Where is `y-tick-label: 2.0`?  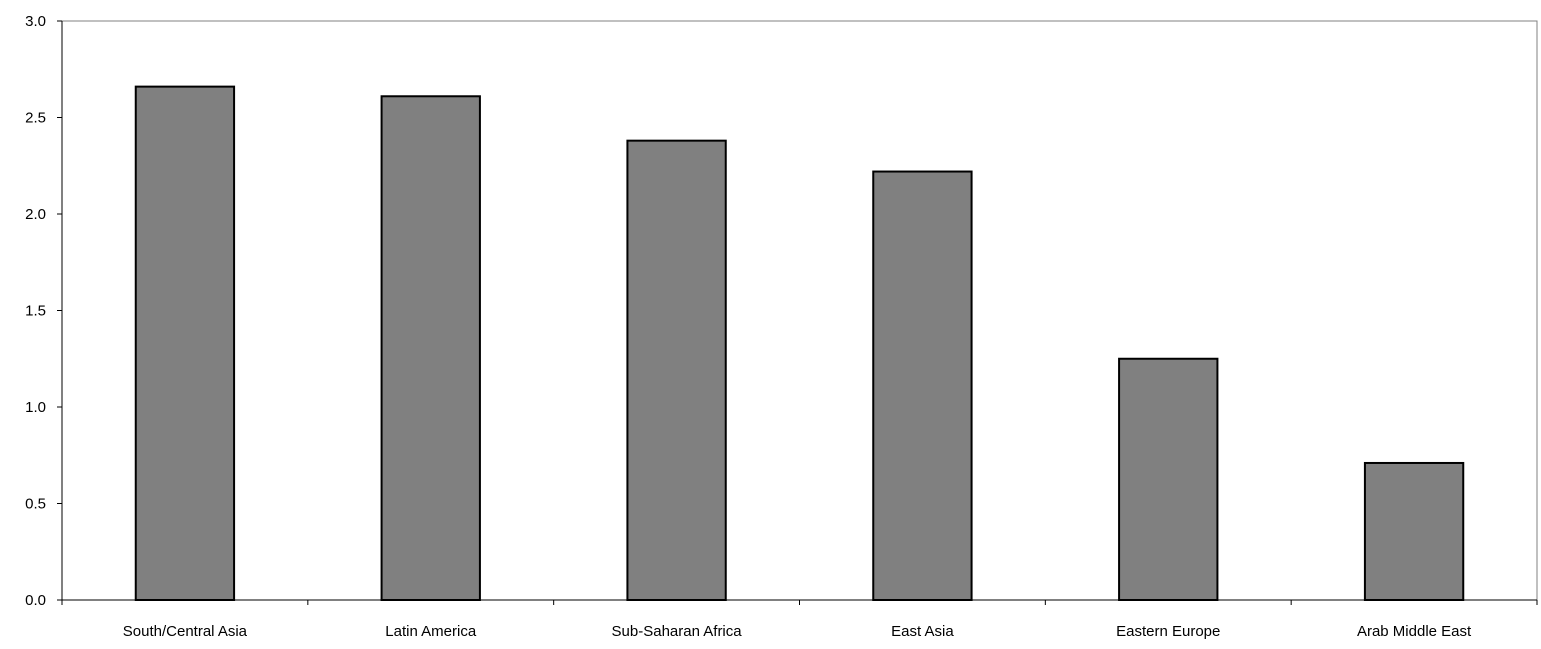
y-tick-label: 2.0 is located at coordinates (35, 214).